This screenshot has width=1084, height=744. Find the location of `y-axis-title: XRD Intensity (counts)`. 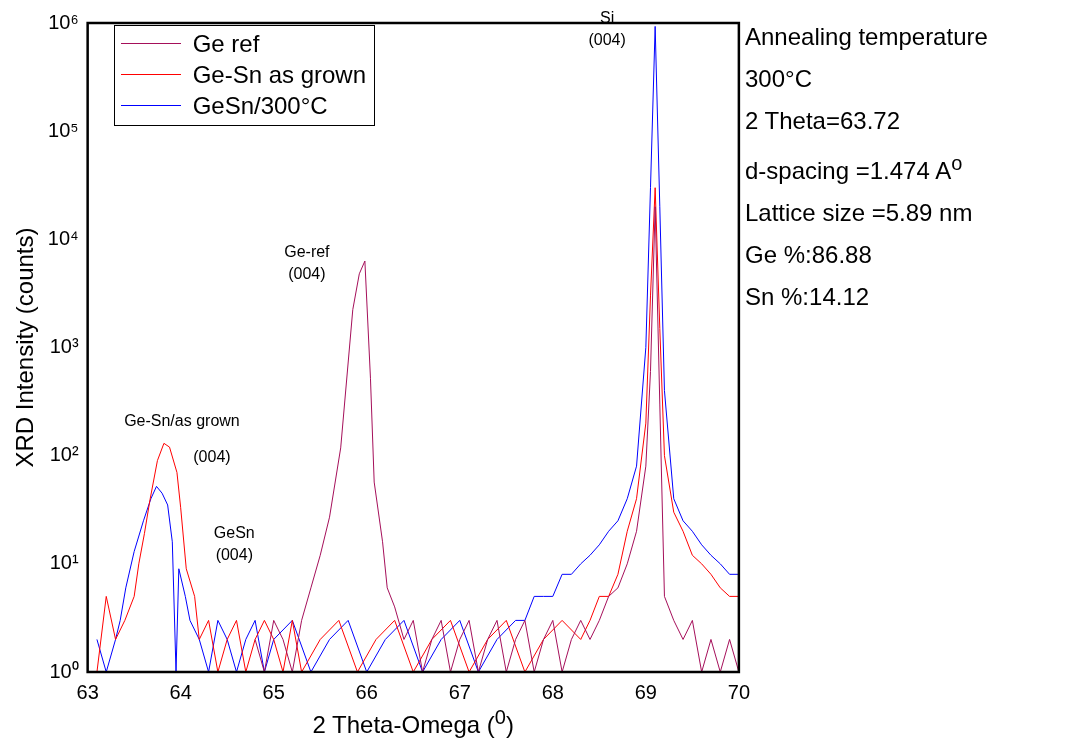

y-axis-title: XRD Intensity (counts) is located at coordinates (25, 347).